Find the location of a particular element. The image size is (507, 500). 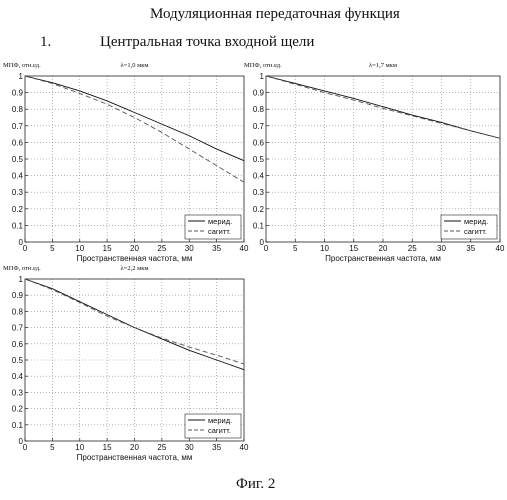

chart-title: λ=2,2 мкм is located at coordinates (135, 268).